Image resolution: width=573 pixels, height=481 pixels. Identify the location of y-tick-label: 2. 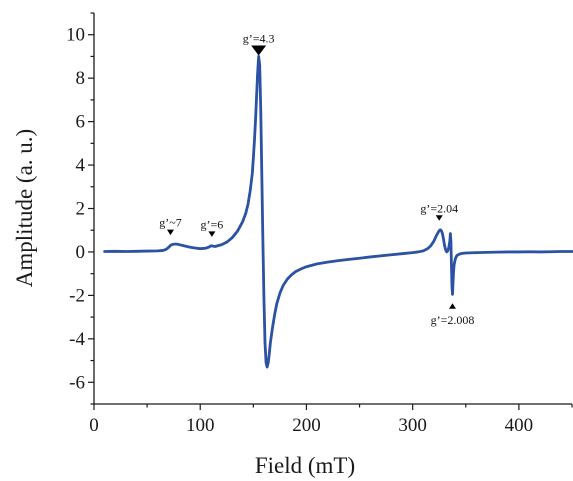
(81, 209).